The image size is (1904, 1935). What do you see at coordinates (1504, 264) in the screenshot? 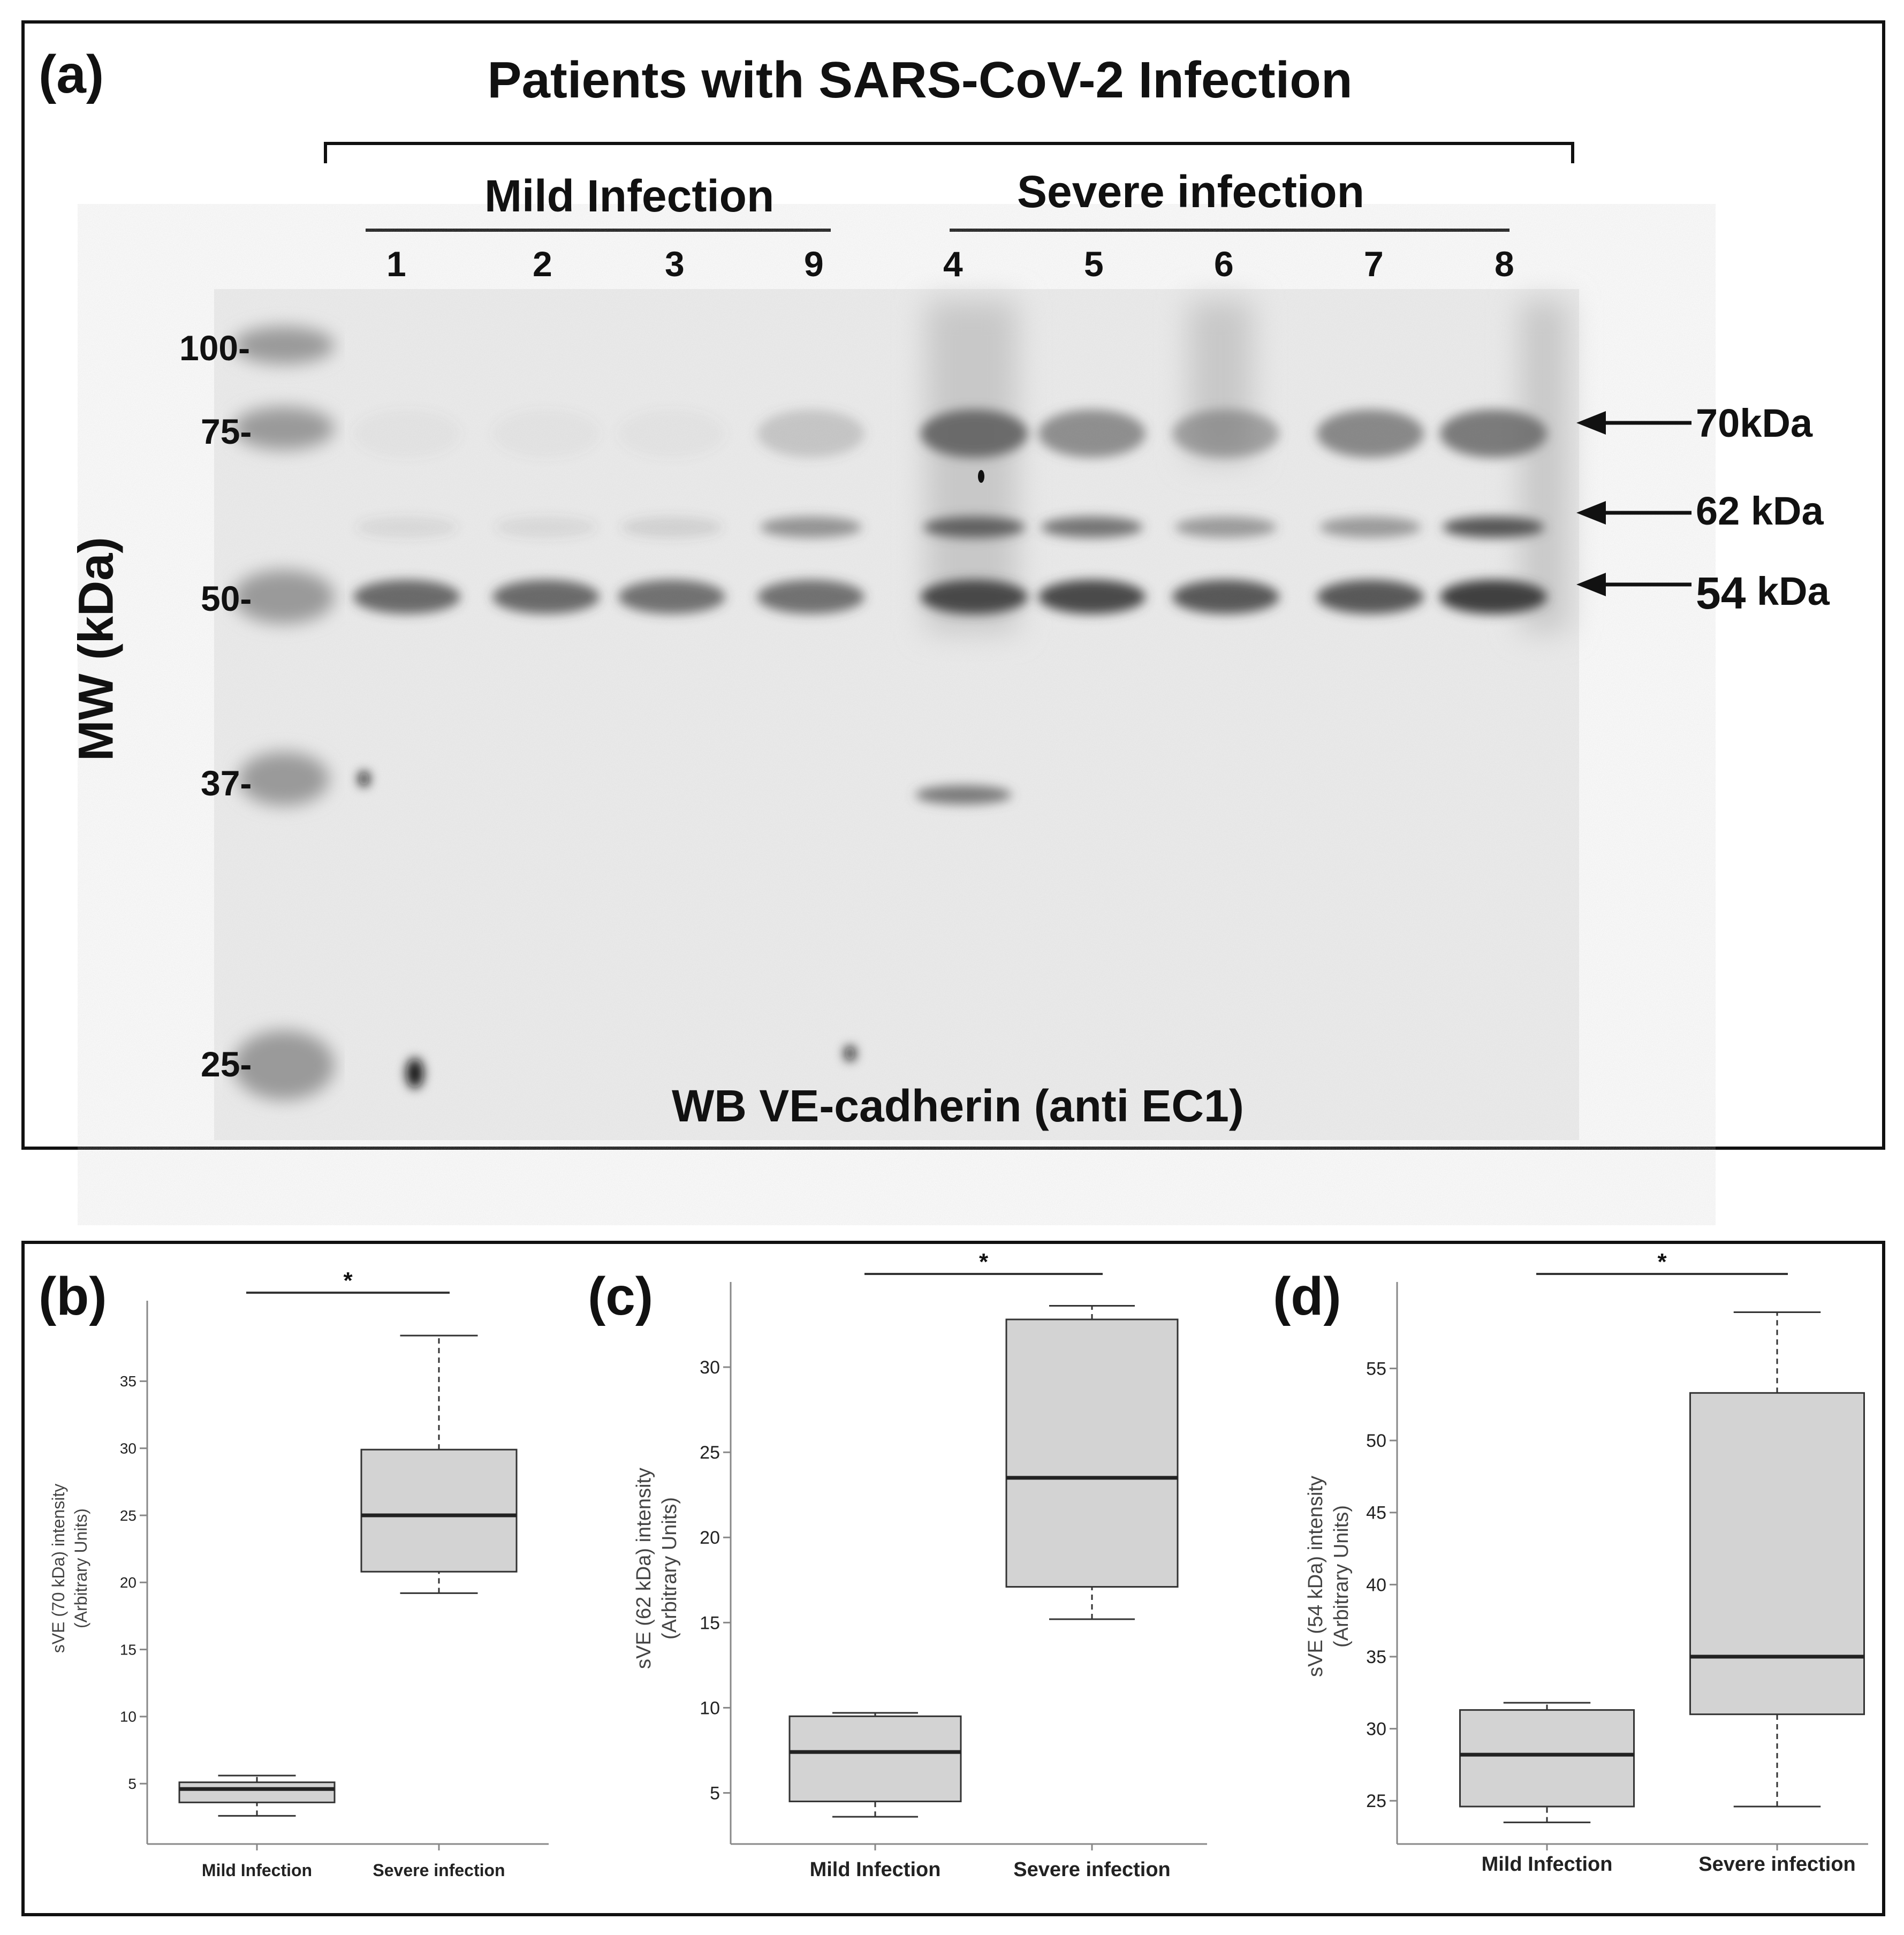
I see `lane-label: 8` at bounding box center [1504, 264].